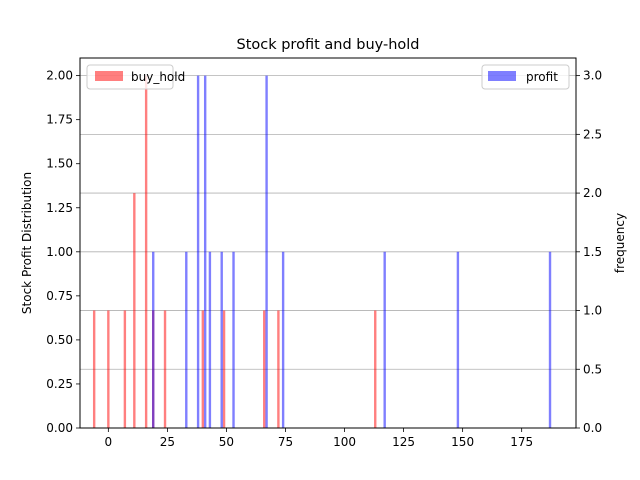 This screenshot has height=480, width=640. I want to click on y-left-tick-label-6: 1.50, so click(59, 164).